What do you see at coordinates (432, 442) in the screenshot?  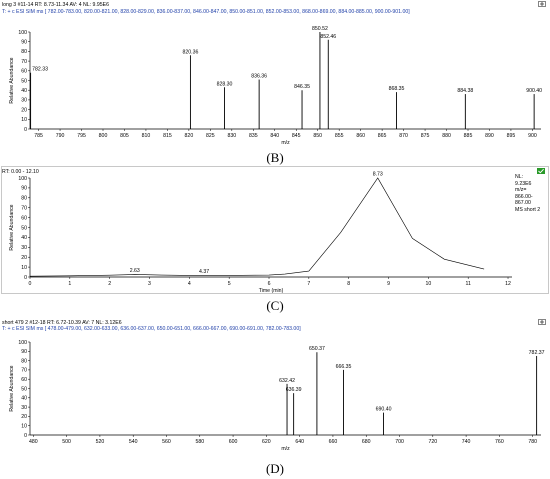 I see `x-tick-label: 720` at bounding box center [432, 442].